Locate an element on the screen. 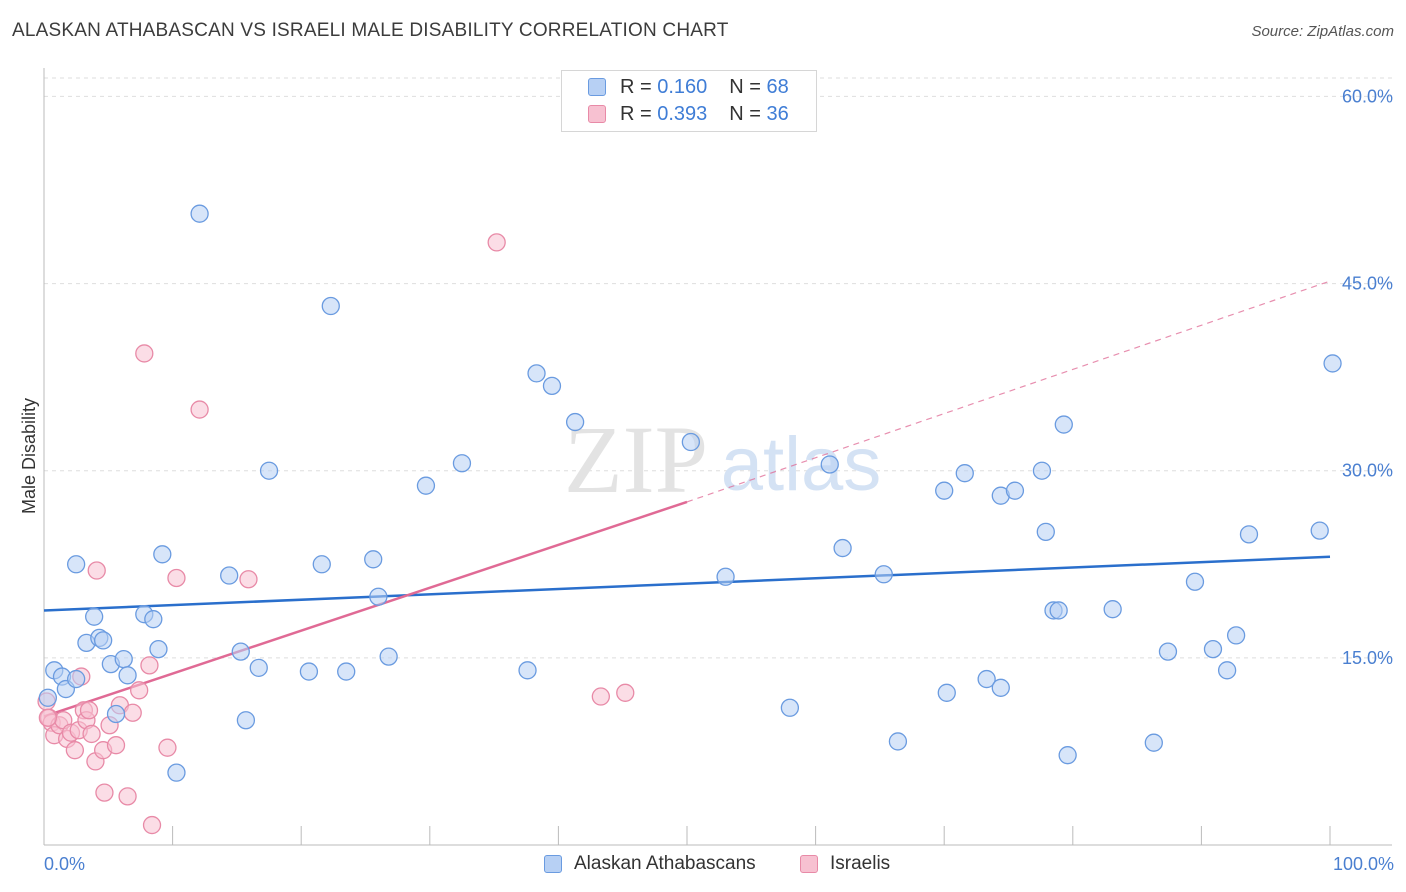 This screenshot has height=892, width=1406. trend-line-israelis is located at coordinates (365, 609).